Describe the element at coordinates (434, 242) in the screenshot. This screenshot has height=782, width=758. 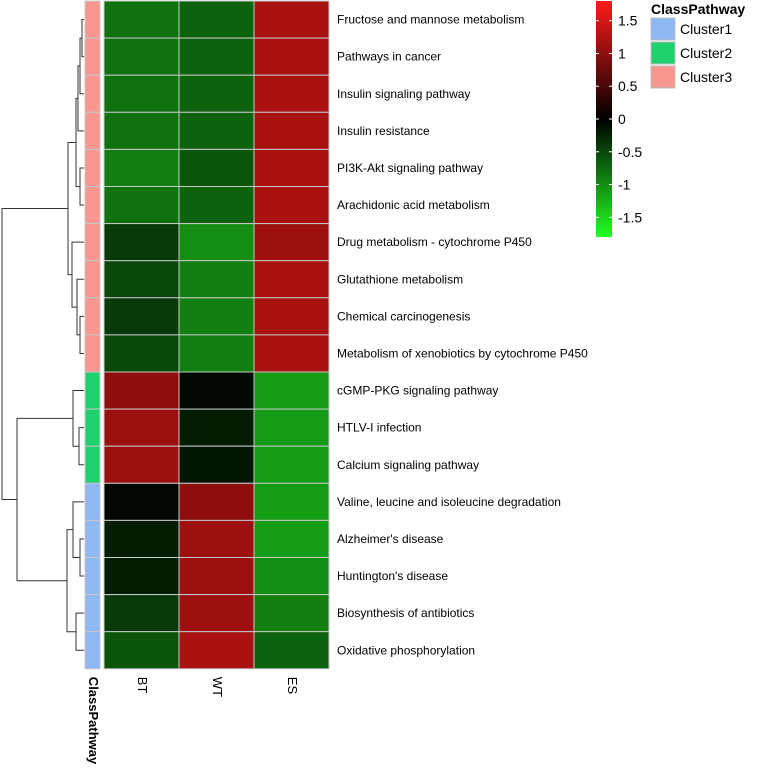
I see `row-label: Drug metabolism - cytochrome P450` at that location.